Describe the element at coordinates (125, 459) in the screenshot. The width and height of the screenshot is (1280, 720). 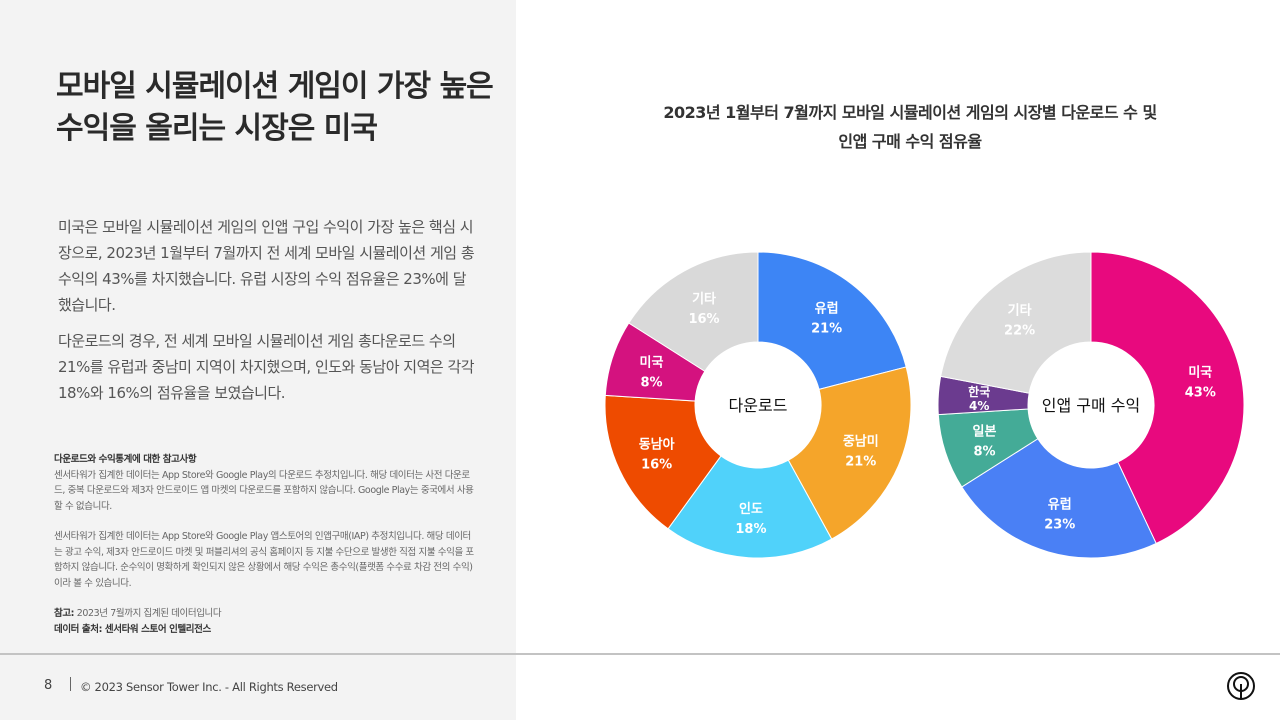
I see `notes-heading: 다운로드와 수익통계에 대한 참고사항` at that location.